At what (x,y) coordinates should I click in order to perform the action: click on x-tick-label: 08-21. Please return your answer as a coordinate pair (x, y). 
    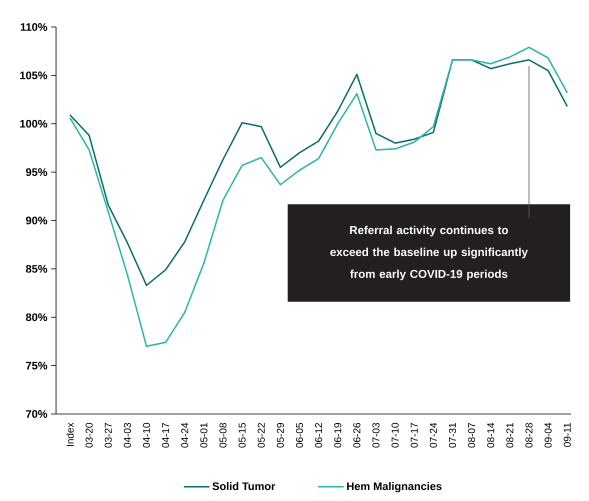
    Looking at the image, I should click on (510, 435).